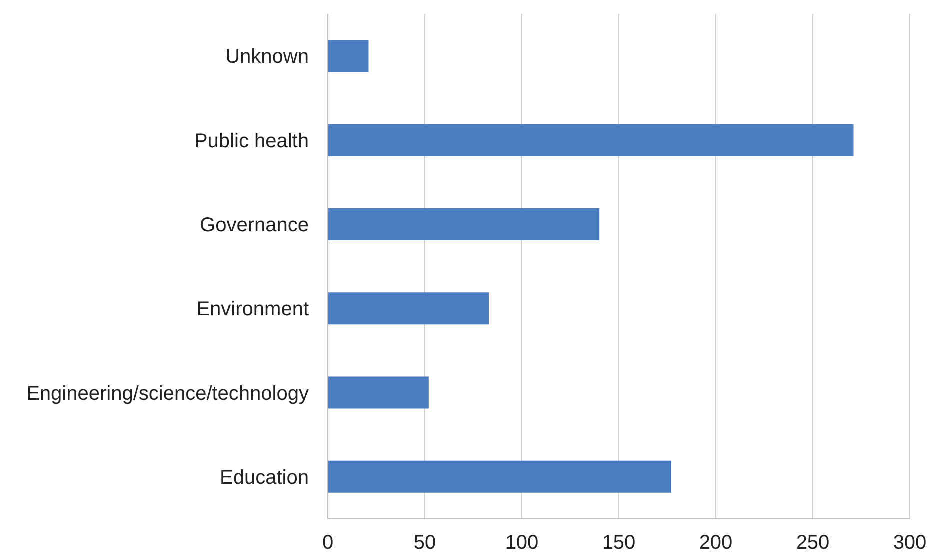 The width and height of the screenshot is (941, 557). I want to click on y-tick-label: Unknown, so click(267, 57).